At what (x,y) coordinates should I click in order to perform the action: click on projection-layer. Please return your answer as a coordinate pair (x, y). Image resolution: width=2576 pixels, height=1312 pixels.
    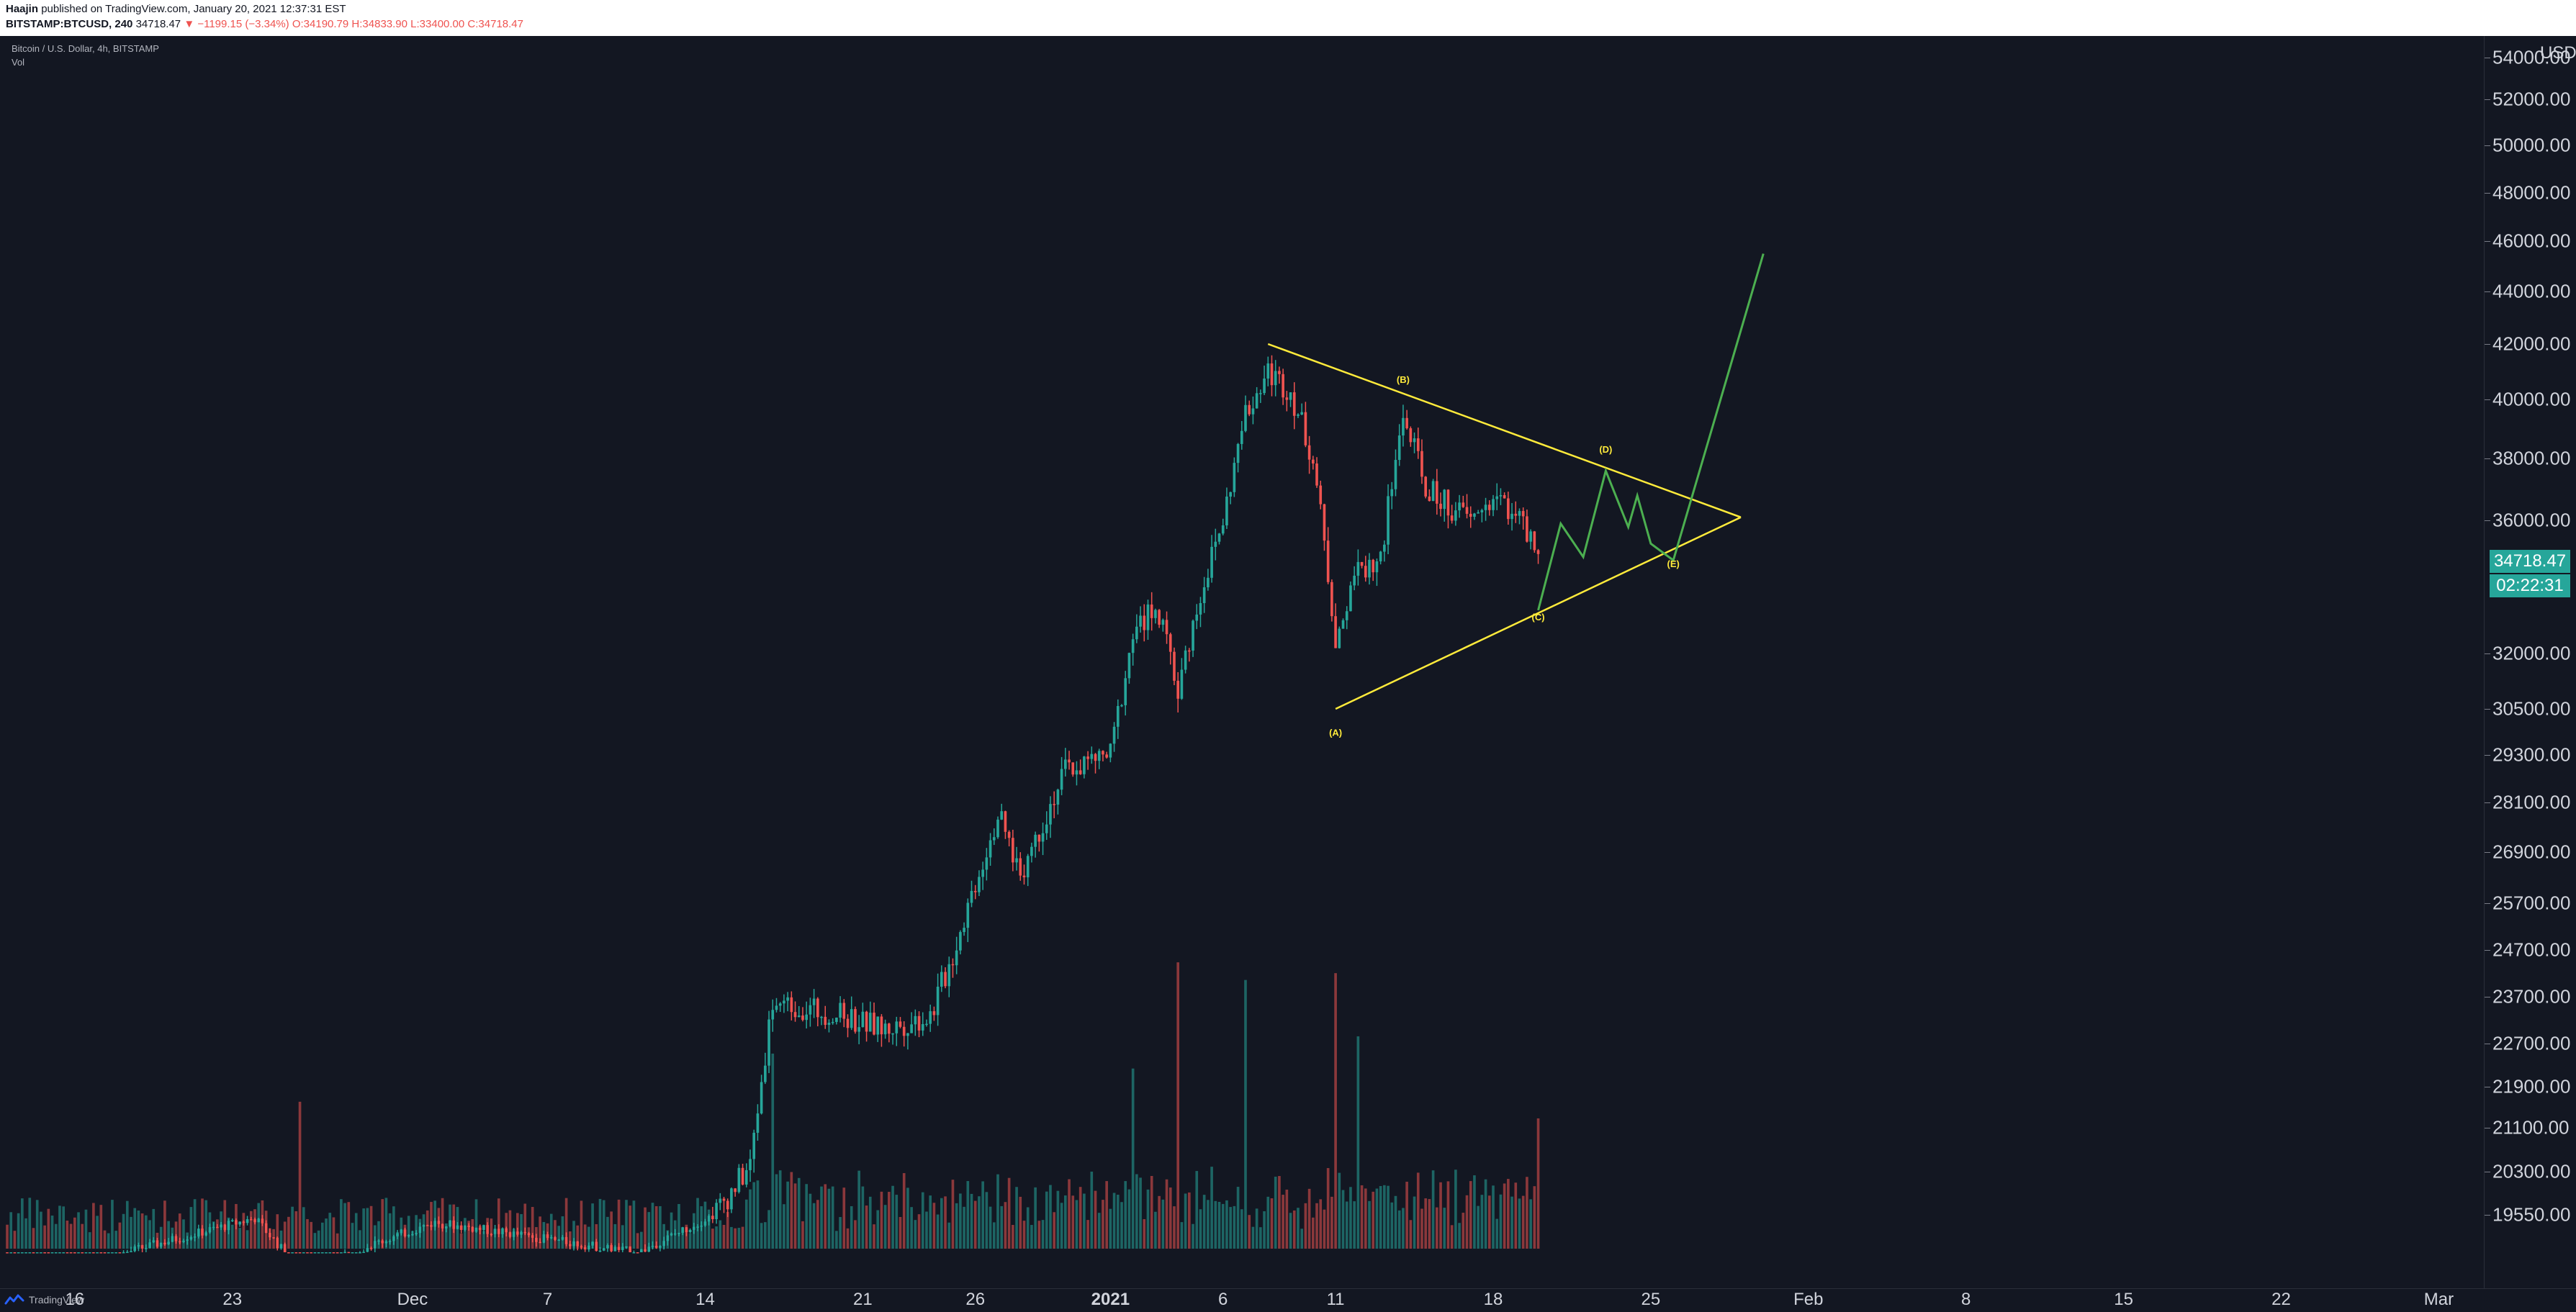
    Looking at the image, I should click on (1651, 432).